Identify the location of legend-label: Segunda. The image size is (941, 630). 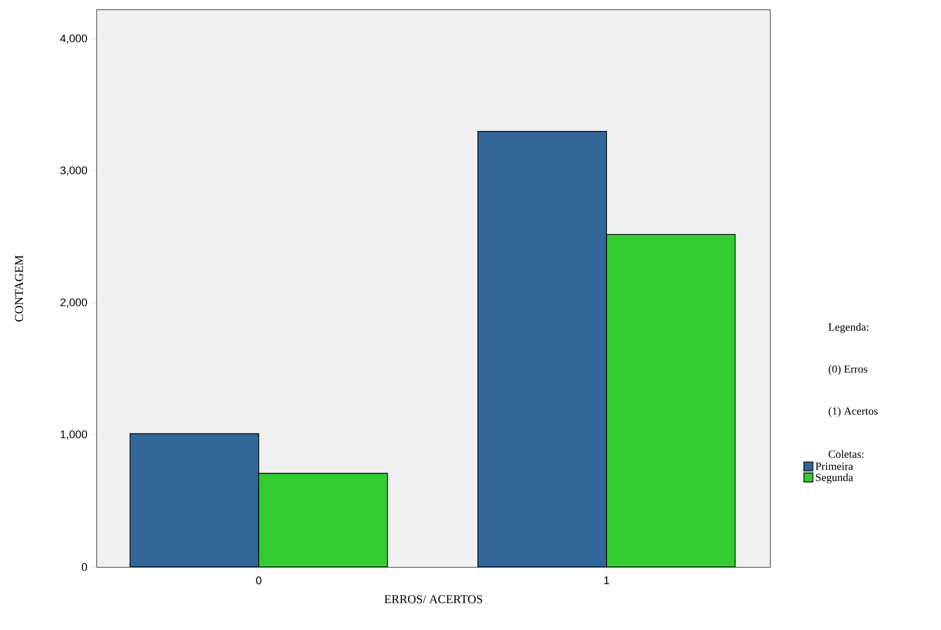
(835, 478).